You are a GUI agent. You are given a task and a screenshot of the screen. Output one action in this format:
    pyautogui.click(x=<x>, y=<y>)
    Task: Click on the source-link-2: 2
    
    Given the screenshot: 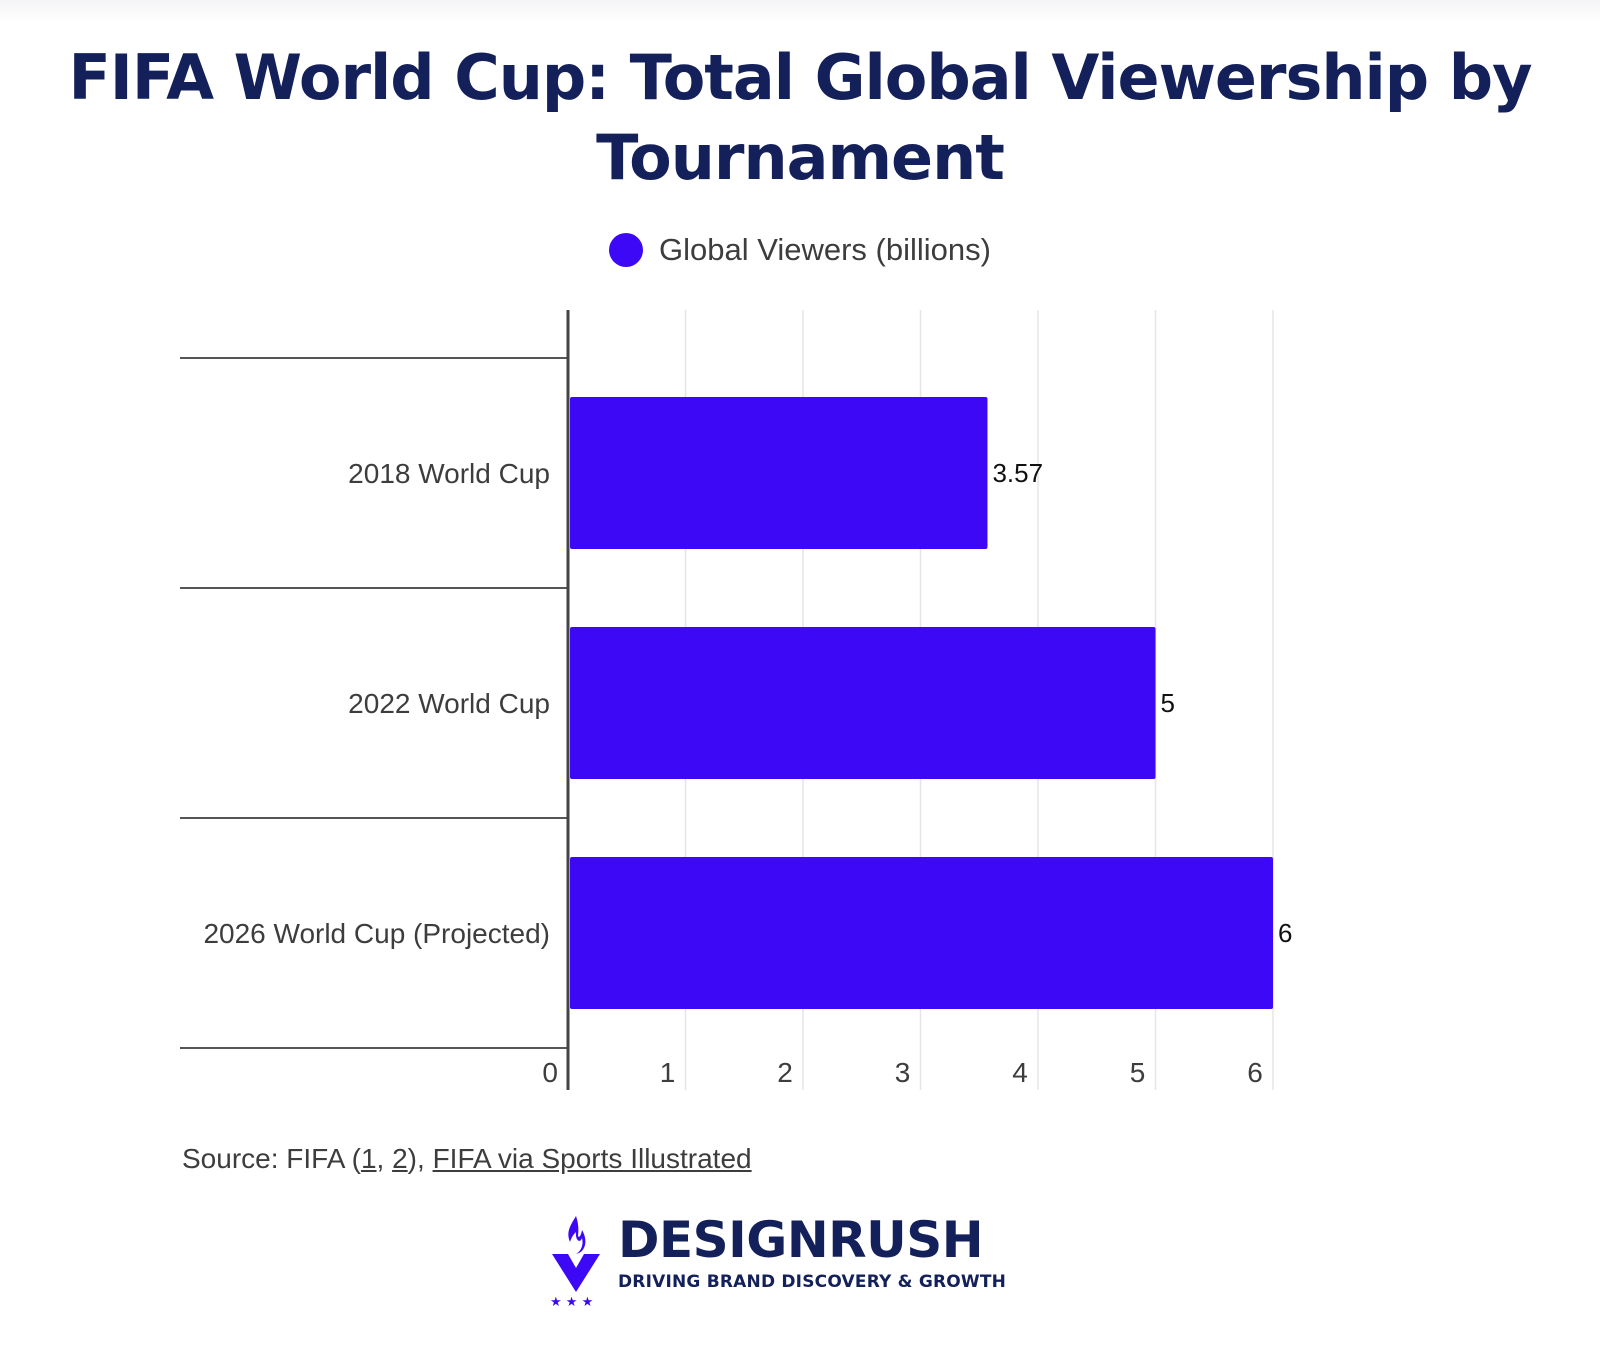 What is the action you would take?
    pyautogui.click(x=400, y=1158)
    